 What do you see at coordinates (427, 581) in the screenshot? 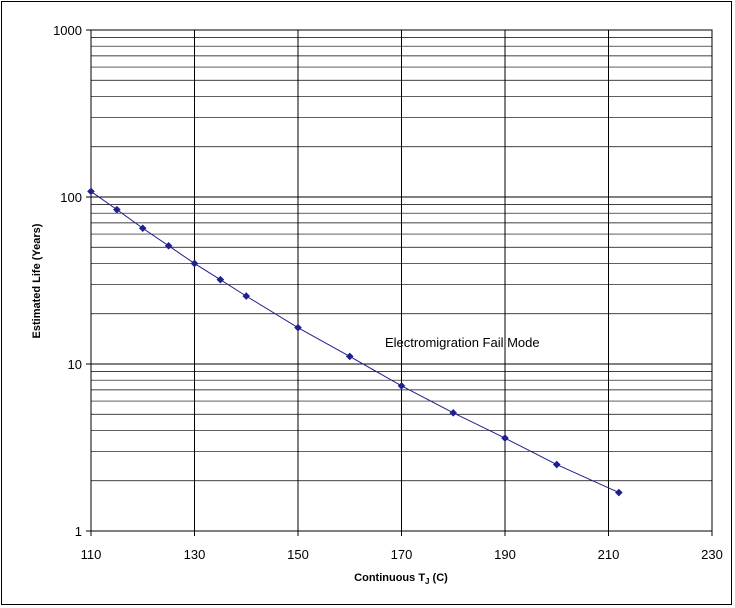
I see `x-axis-title-subscript: J` at bounding box center [427, 581].